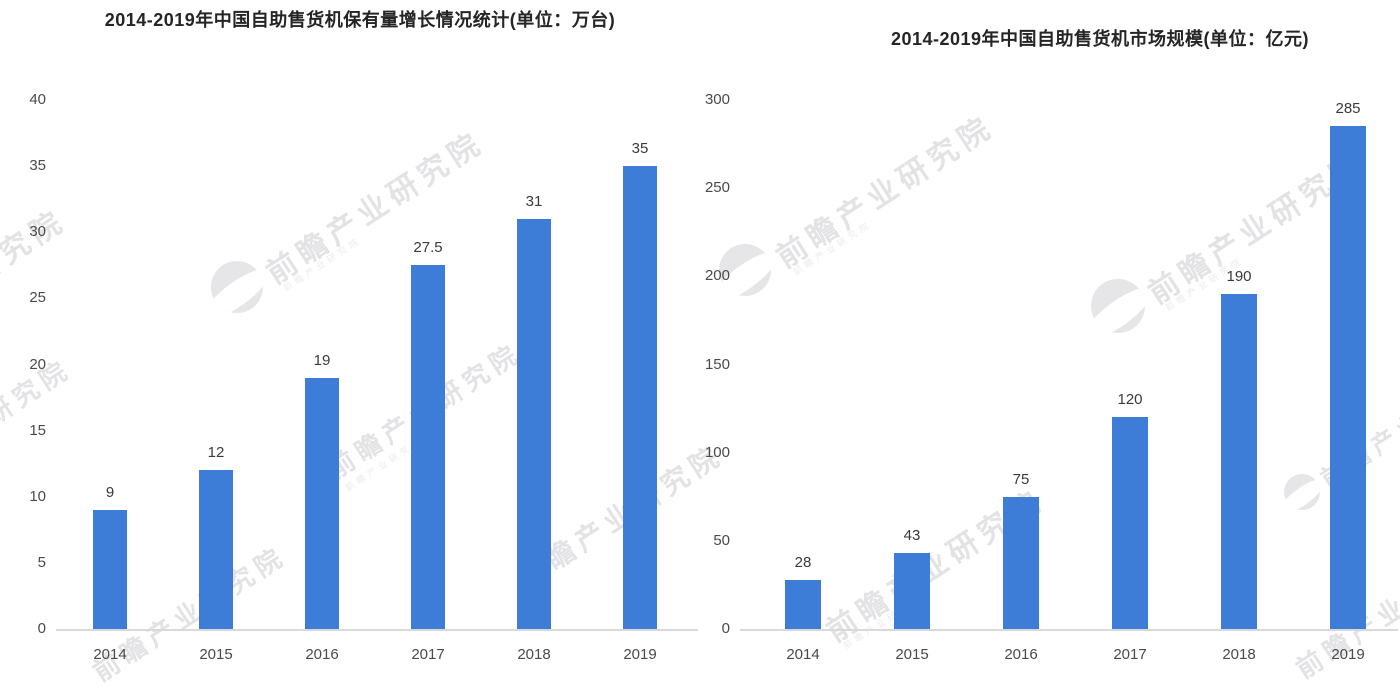  Describe the element at coordinates (717, 188) in the screenshot. I see `y-tick-label: 250` at that location.